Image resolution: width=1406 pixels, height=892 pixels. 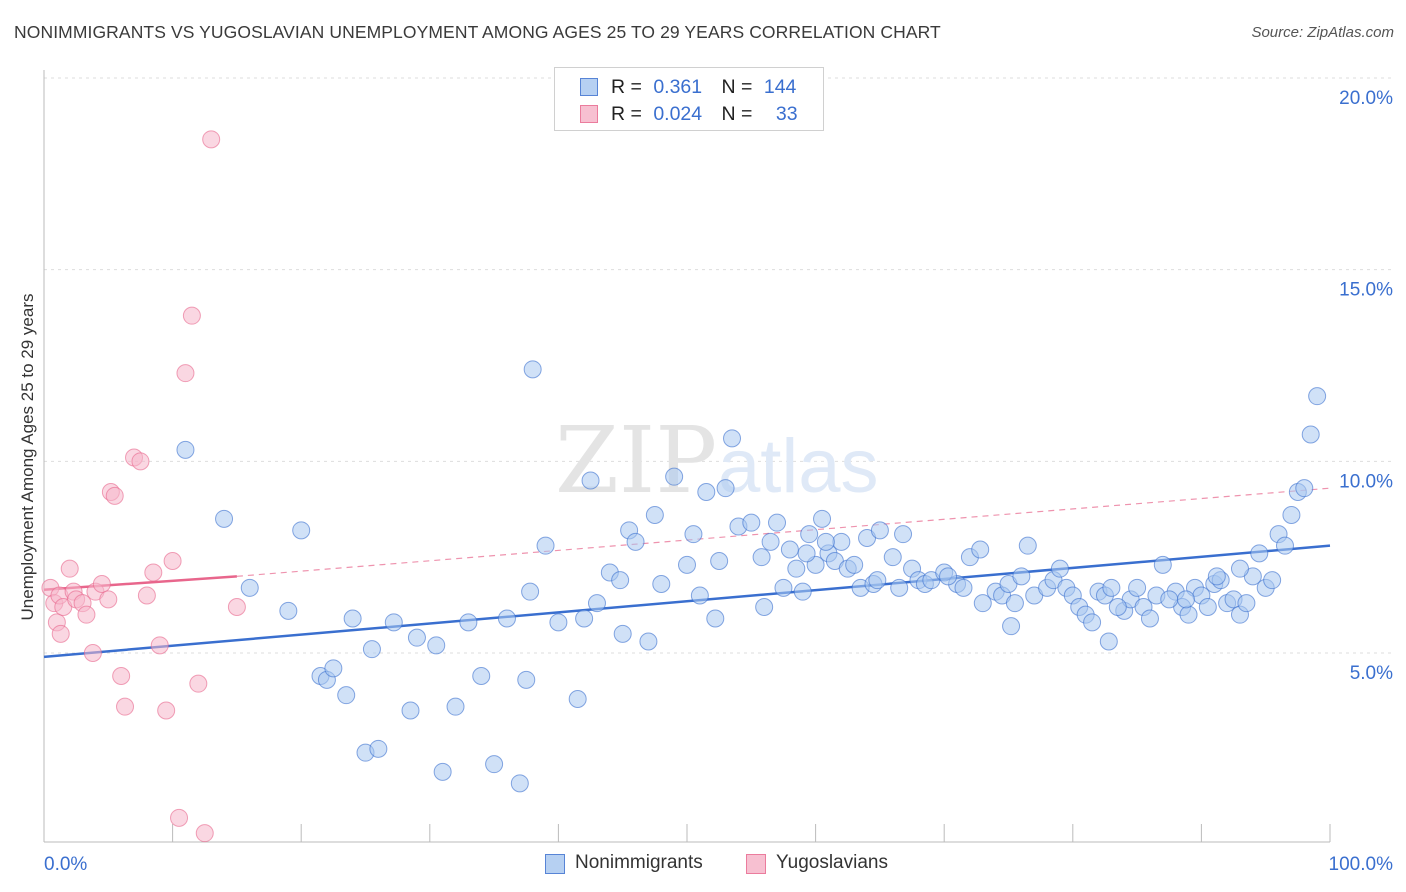 What do you see at coordinates (1322, 32) in the screenshot?
I see `source-label: Source: ZipAtlas.com` at bounding box center [1322, 32].